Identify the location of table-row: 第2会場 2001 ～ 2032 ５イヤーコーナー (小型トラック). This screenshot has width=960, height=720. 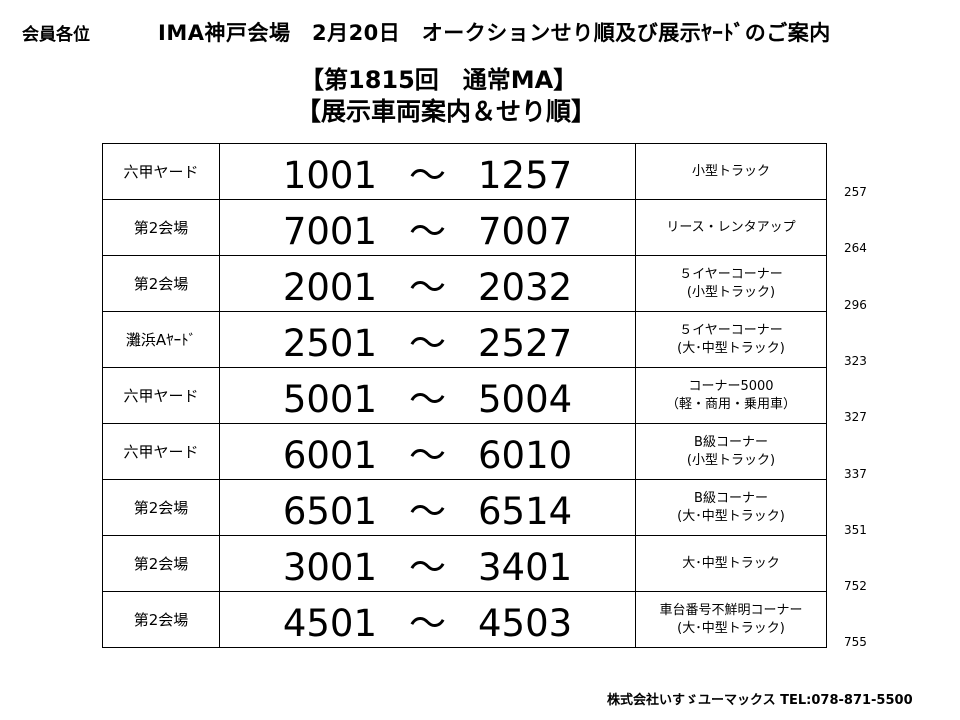
(464, 283).